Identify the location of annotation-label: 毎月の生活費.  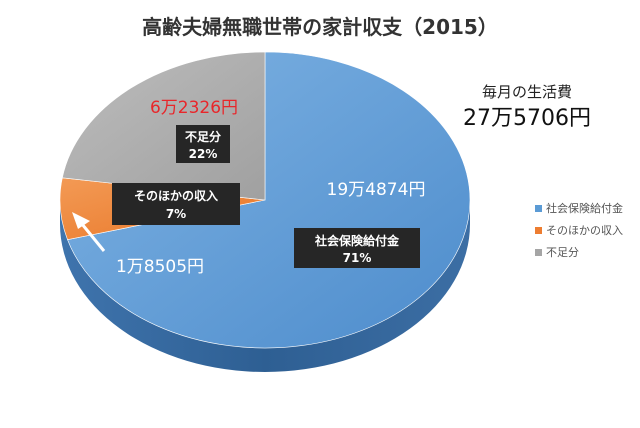
(527, 92).